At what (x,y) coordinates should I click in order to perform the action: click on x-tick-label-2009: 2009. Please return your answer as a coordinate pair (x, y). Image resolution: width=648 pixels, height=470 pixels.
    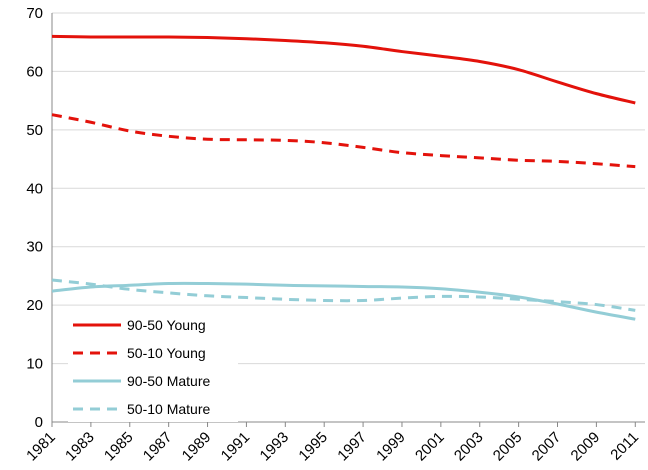
    Looking at the image, I should click on (586, 447).